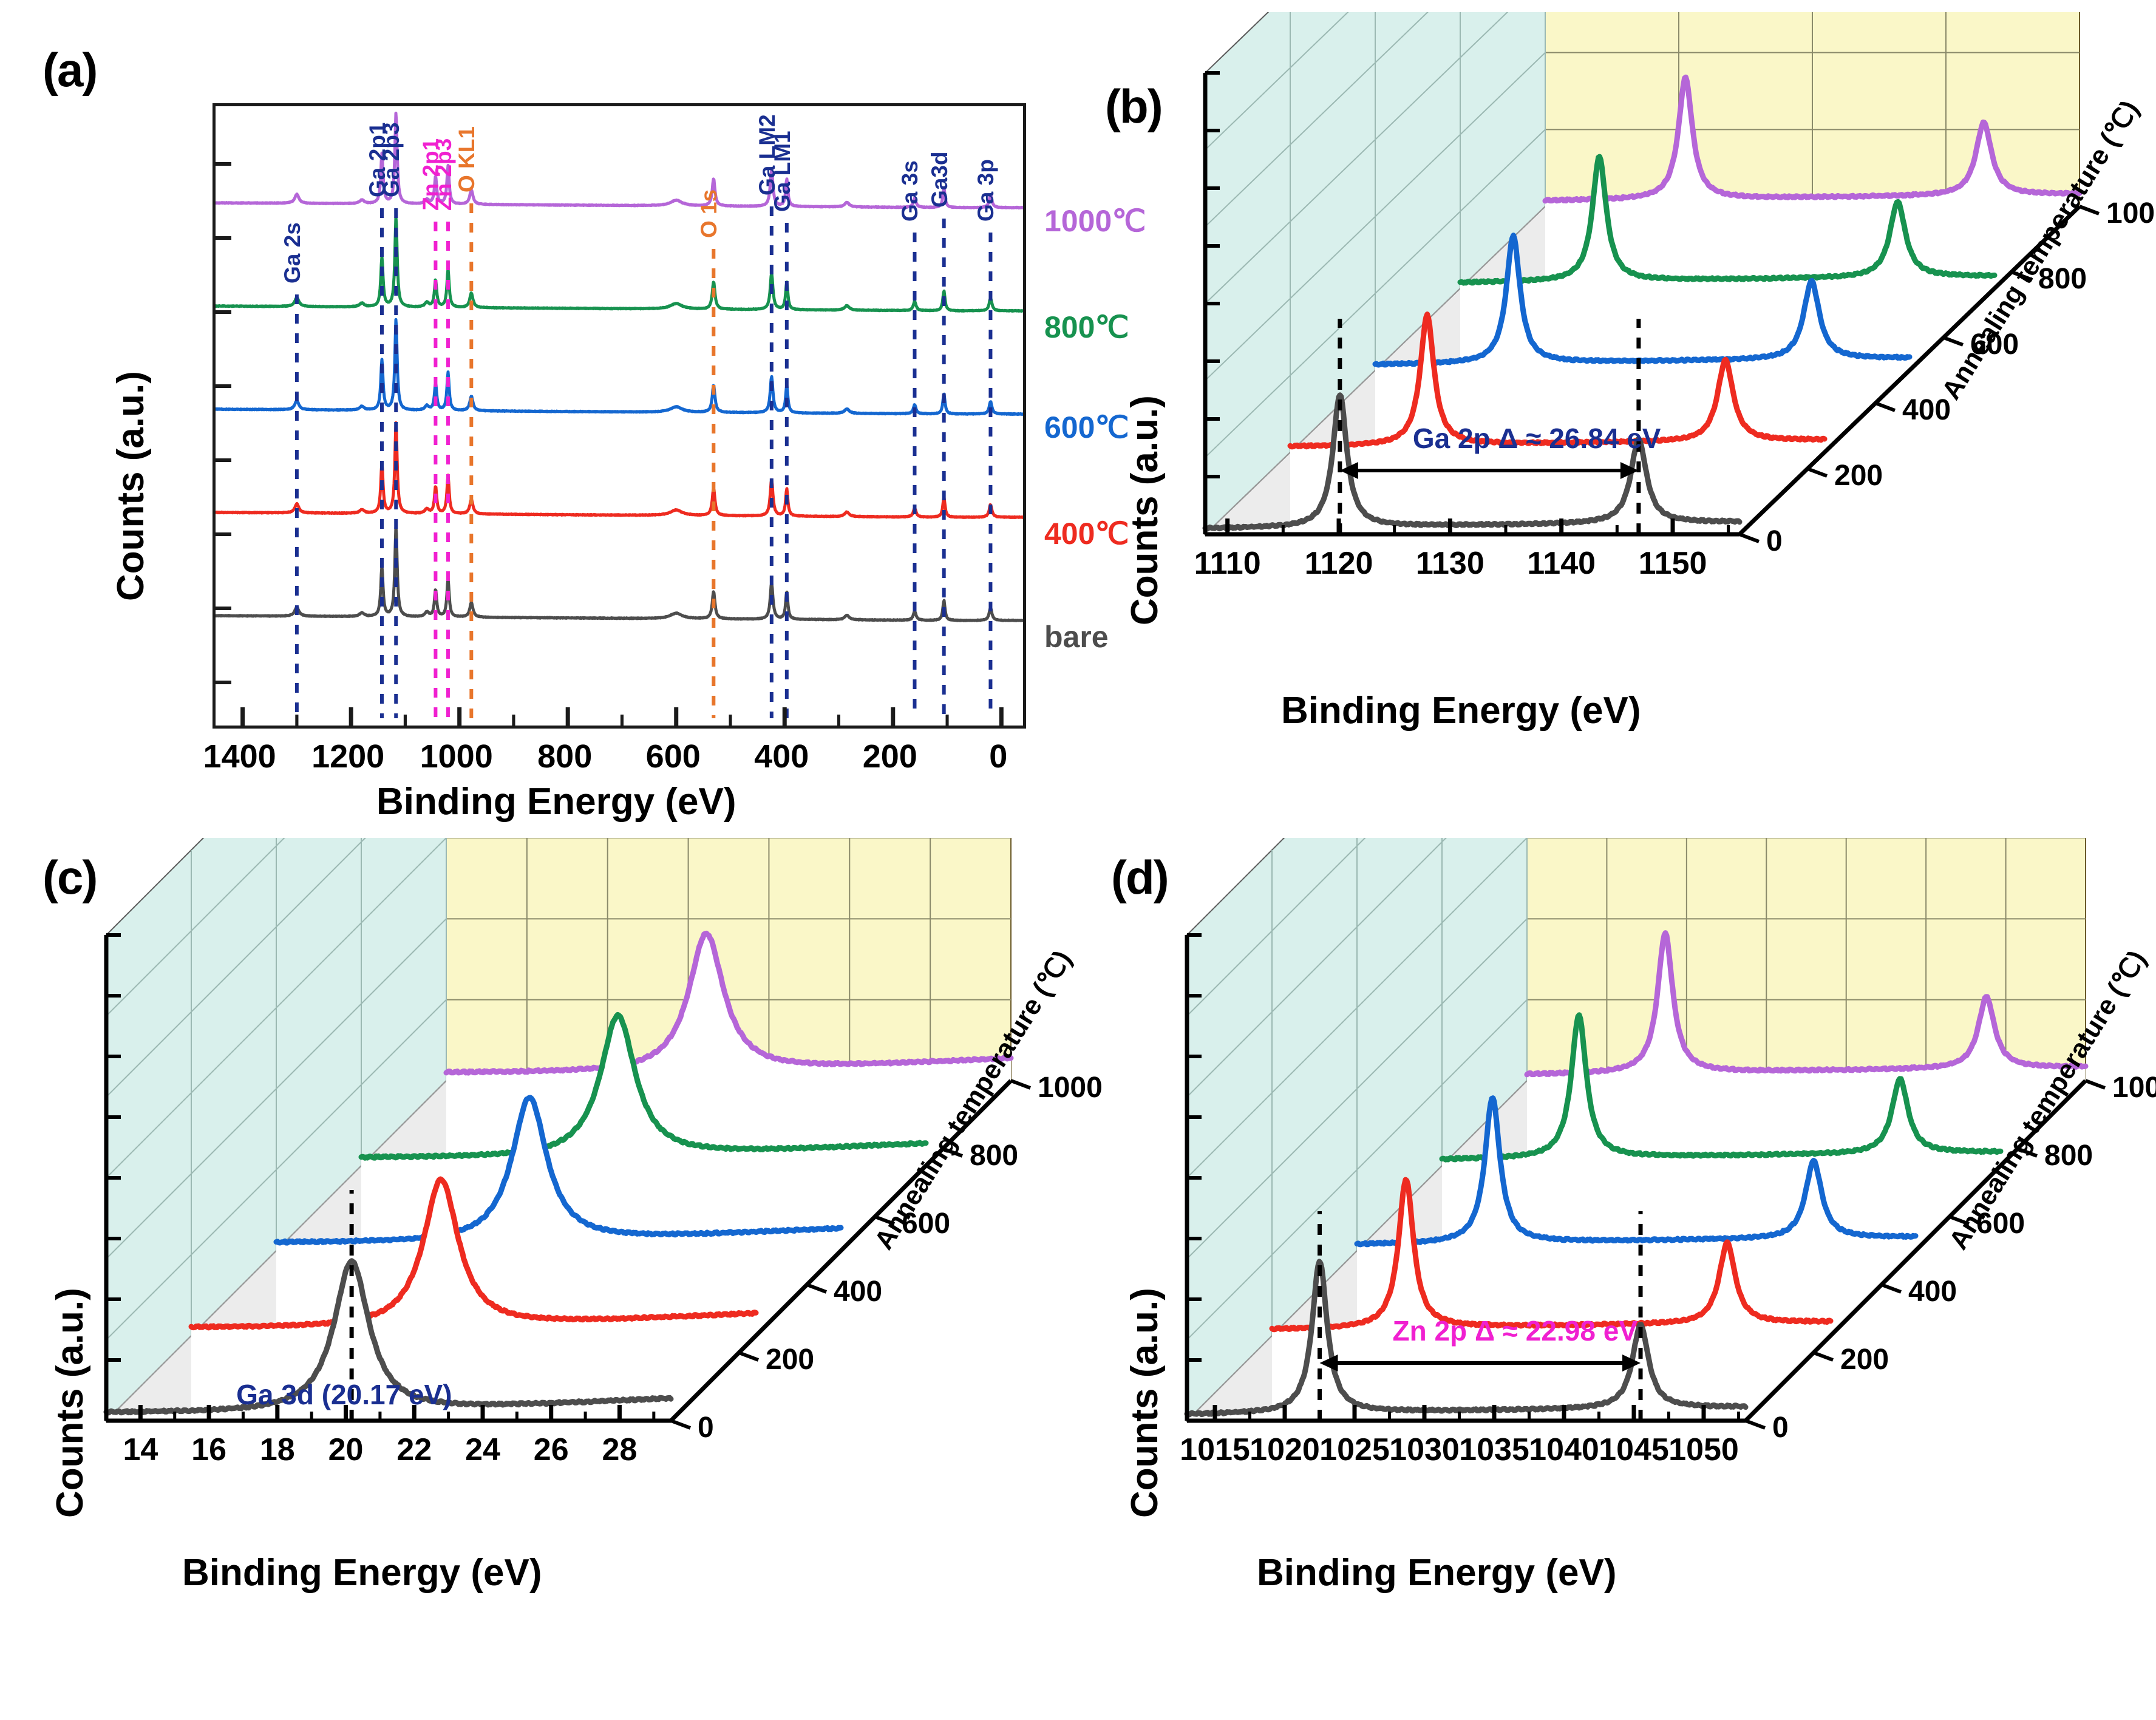 This screenshot has width=2156, height=1720. What do you see at coordinates (1933, 1292) in the screenshot?
I see `panel-d-ztick-400: 400` at bounding box center [1933, 1292].